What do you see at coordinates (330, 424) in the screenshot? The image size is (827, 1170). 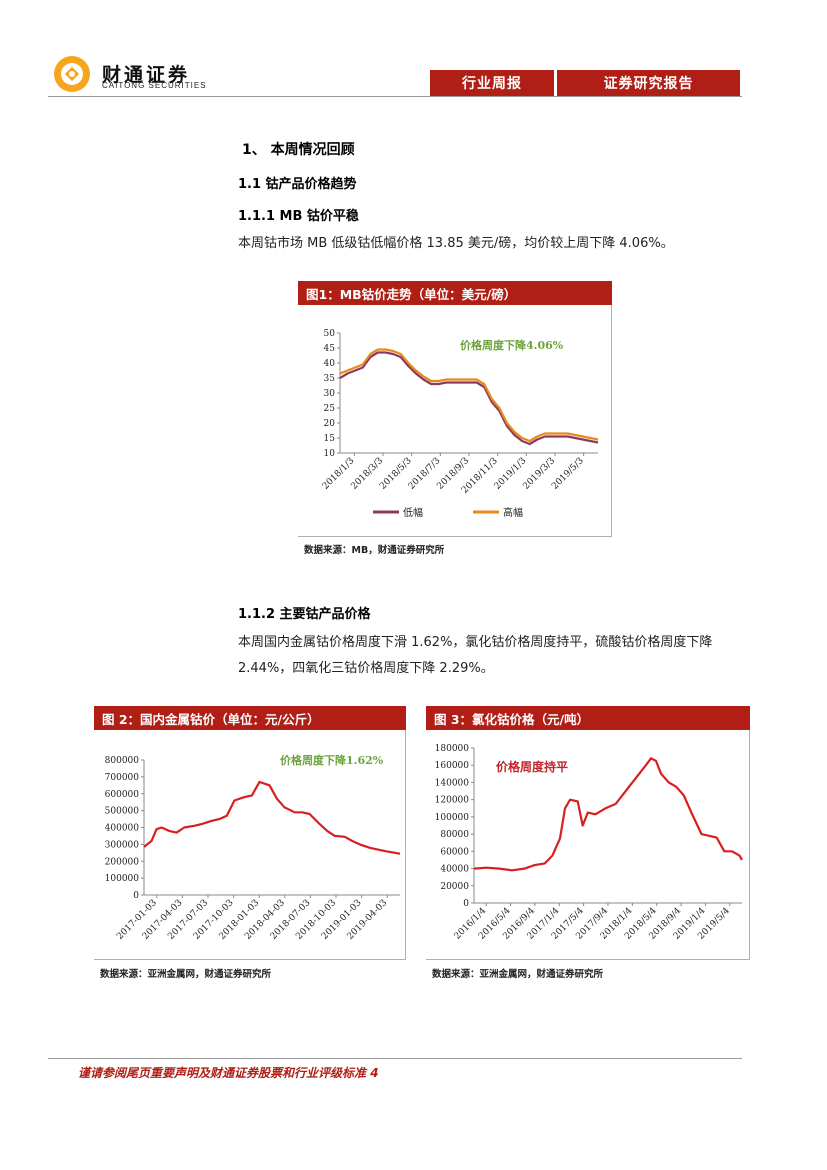 I see `y-tick-label: 20` at bounding box center [330, 424].